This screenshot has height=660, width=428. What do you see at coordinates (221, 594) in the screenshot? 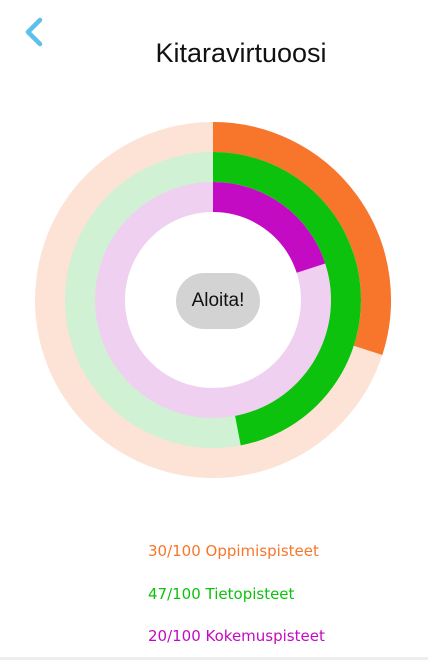
I see `tietopisteet-stat: 47/100 Tietopisteet` at bounding box center [221, 594].